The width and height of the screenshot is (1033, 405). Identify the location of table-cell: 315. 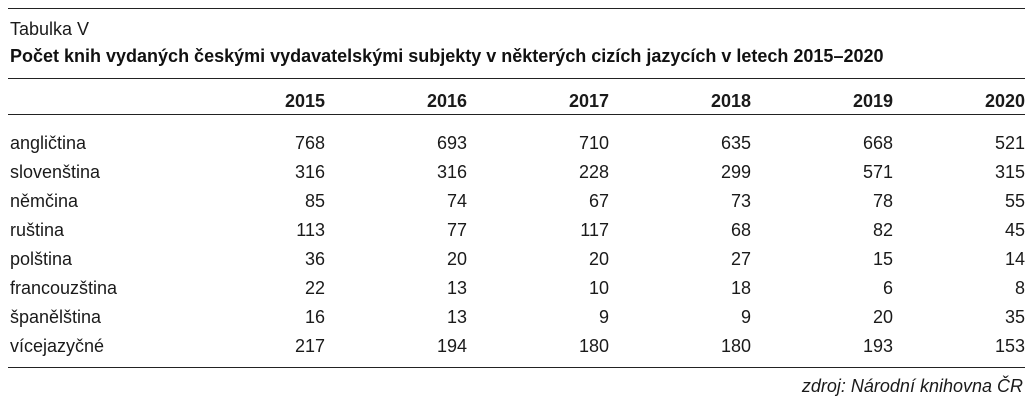
(1009, 172).